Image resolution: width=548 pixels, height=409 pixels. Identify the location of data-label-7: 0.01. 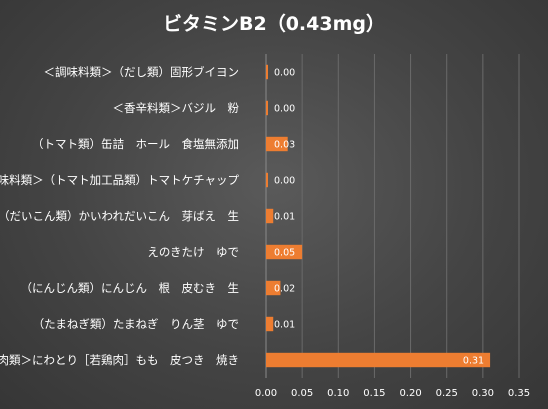
(284, 325).